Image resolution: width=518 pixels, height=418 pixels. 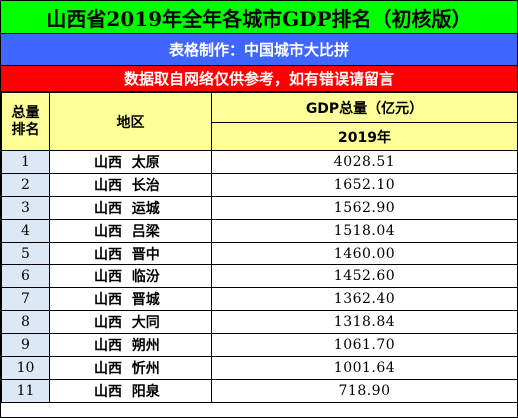 I want to click on region-cell: 山西 阳泉, so click(x=130, y=390).